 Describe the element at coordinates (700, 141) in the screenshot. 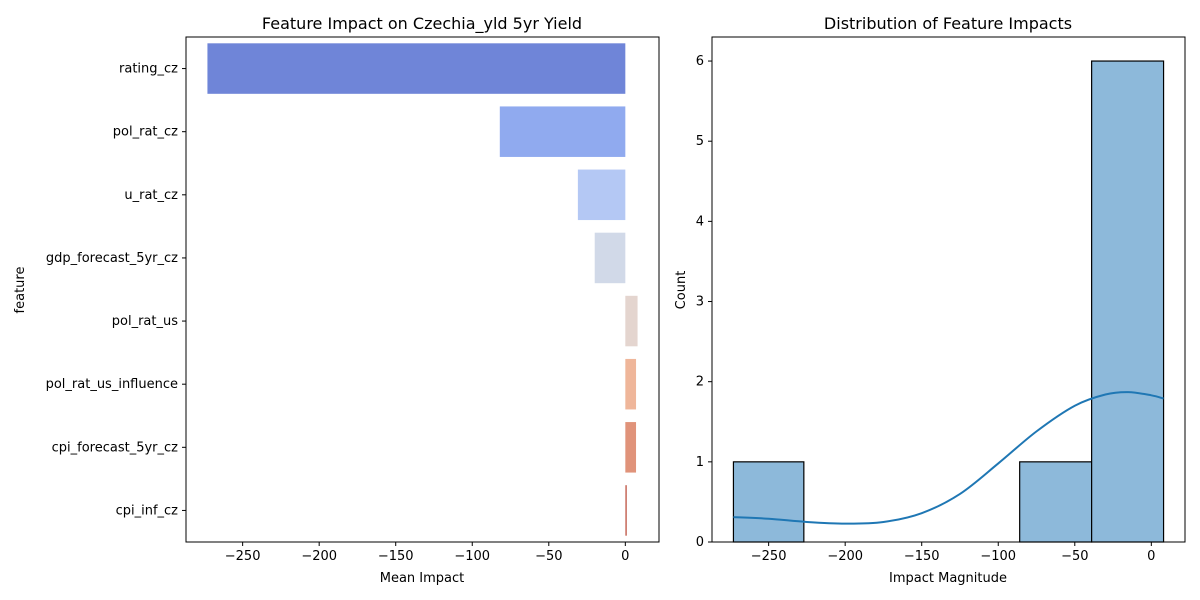

I see `y-tick-label: 5` at that location.